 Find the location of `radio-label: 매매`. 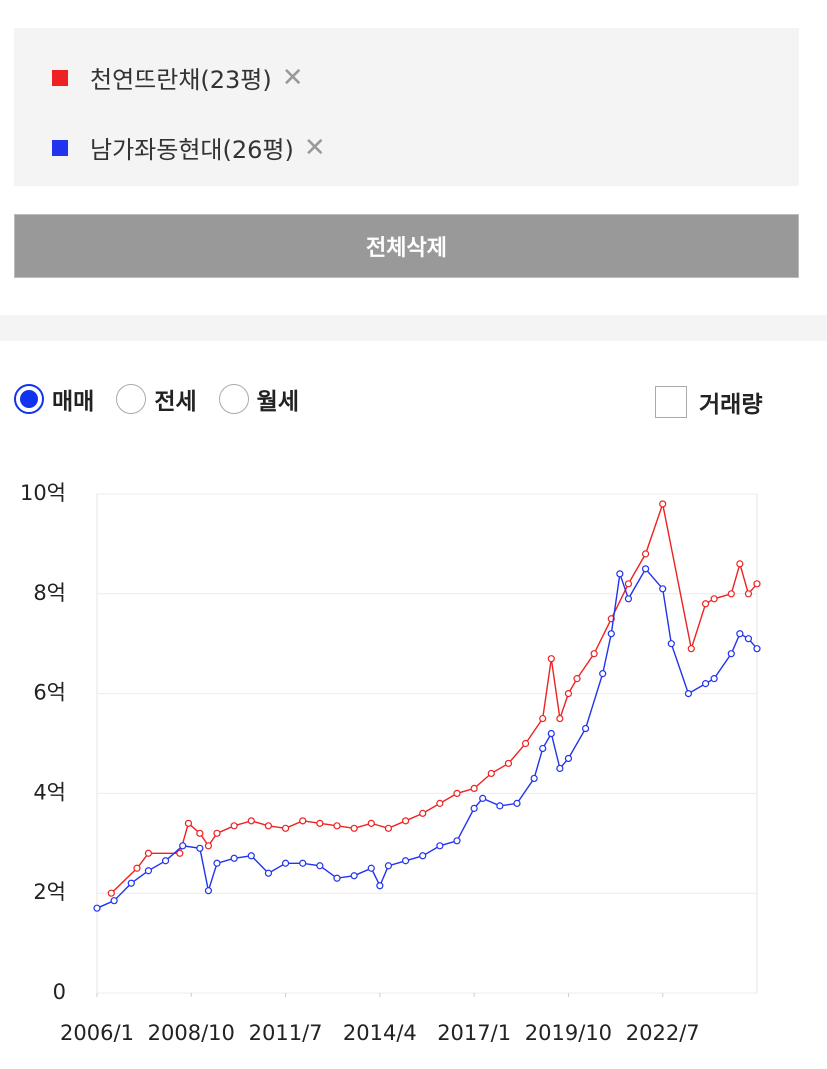

radio-label: 매매 is located at coordinates (73, 402).